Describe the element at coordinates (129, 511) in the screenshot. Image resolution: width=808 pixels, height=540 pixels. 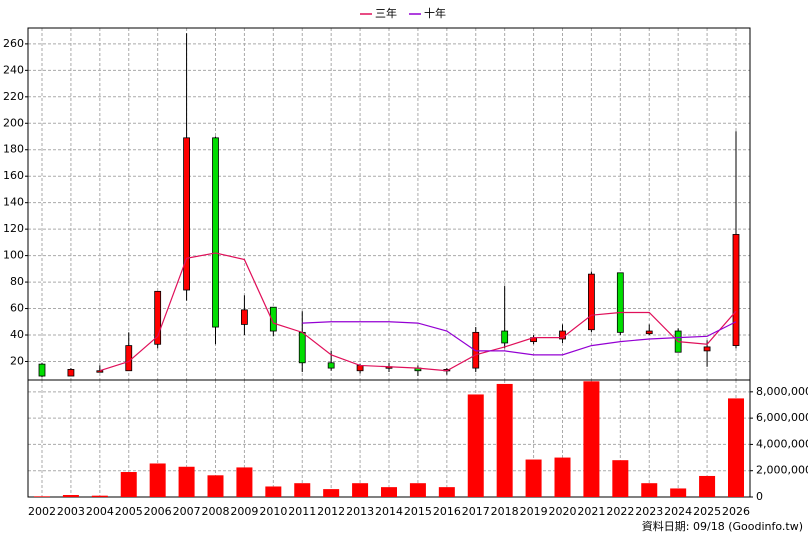
I see `x-tick-label: 2005` at that location.